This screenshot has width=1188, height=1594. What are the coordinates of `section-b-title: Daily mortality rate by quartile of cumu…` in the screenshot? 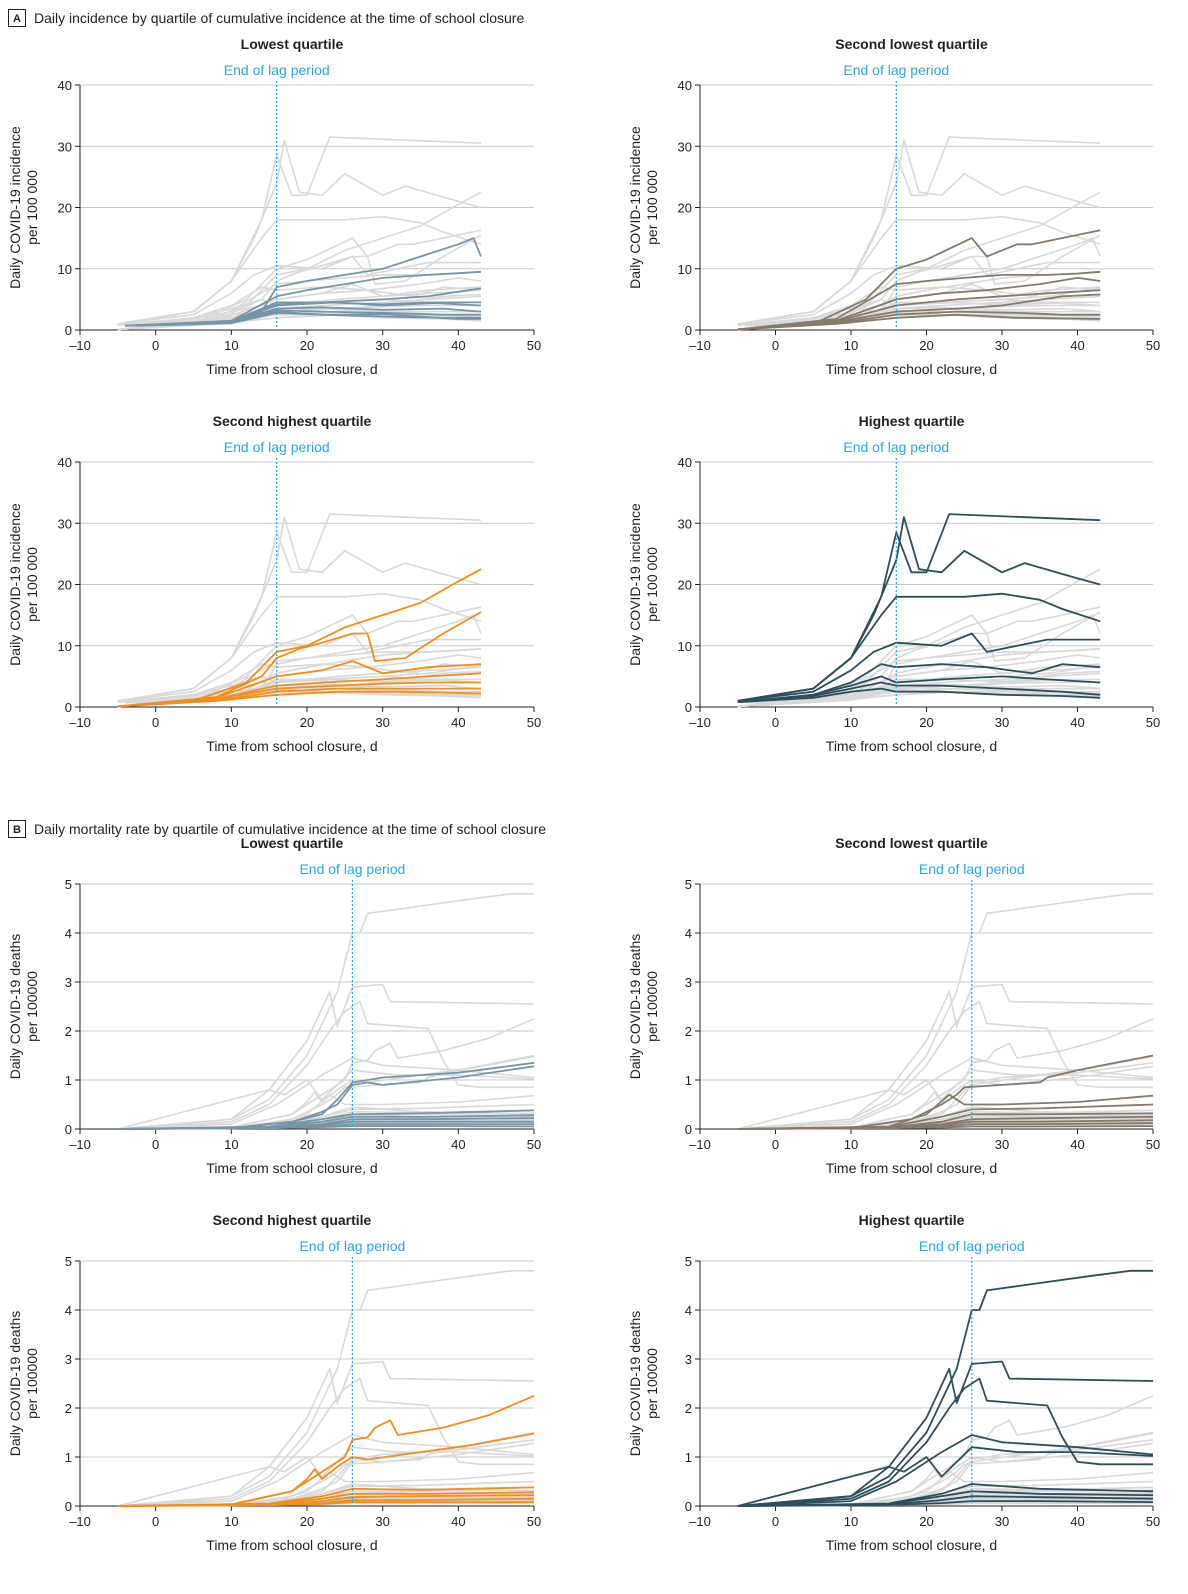 It's located at (290, 829).